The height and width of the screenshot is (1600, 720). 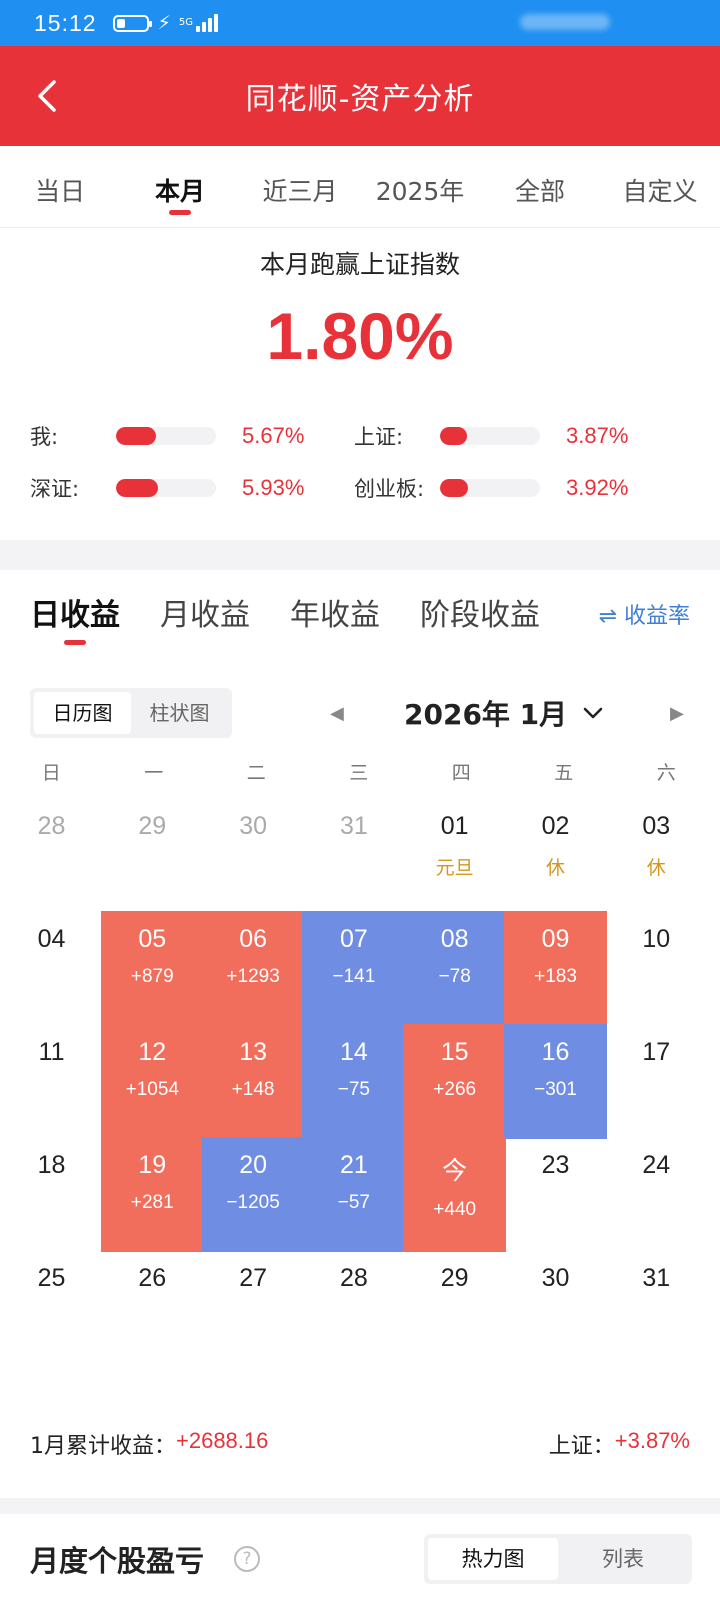 What do you see at coordinates (247, 1559) in the screenshot?
I see `help-icon: ?` at bounding box center [247, 1559].